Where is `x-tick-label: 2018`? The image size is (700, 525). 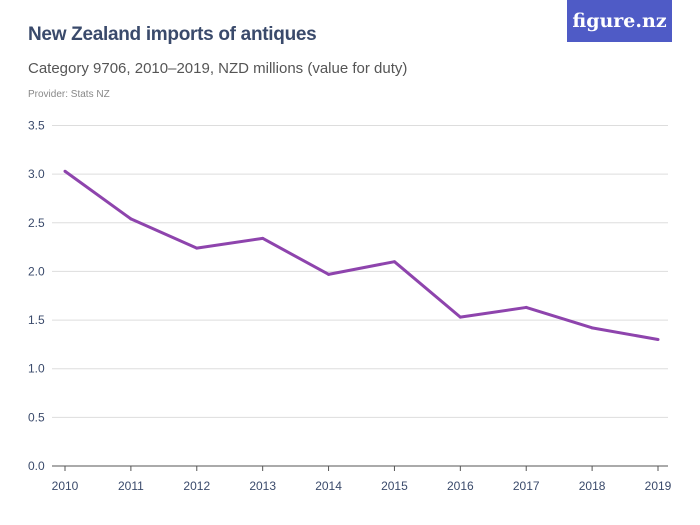 x-tick-label: 2018 is located at coordinates (592, 486).